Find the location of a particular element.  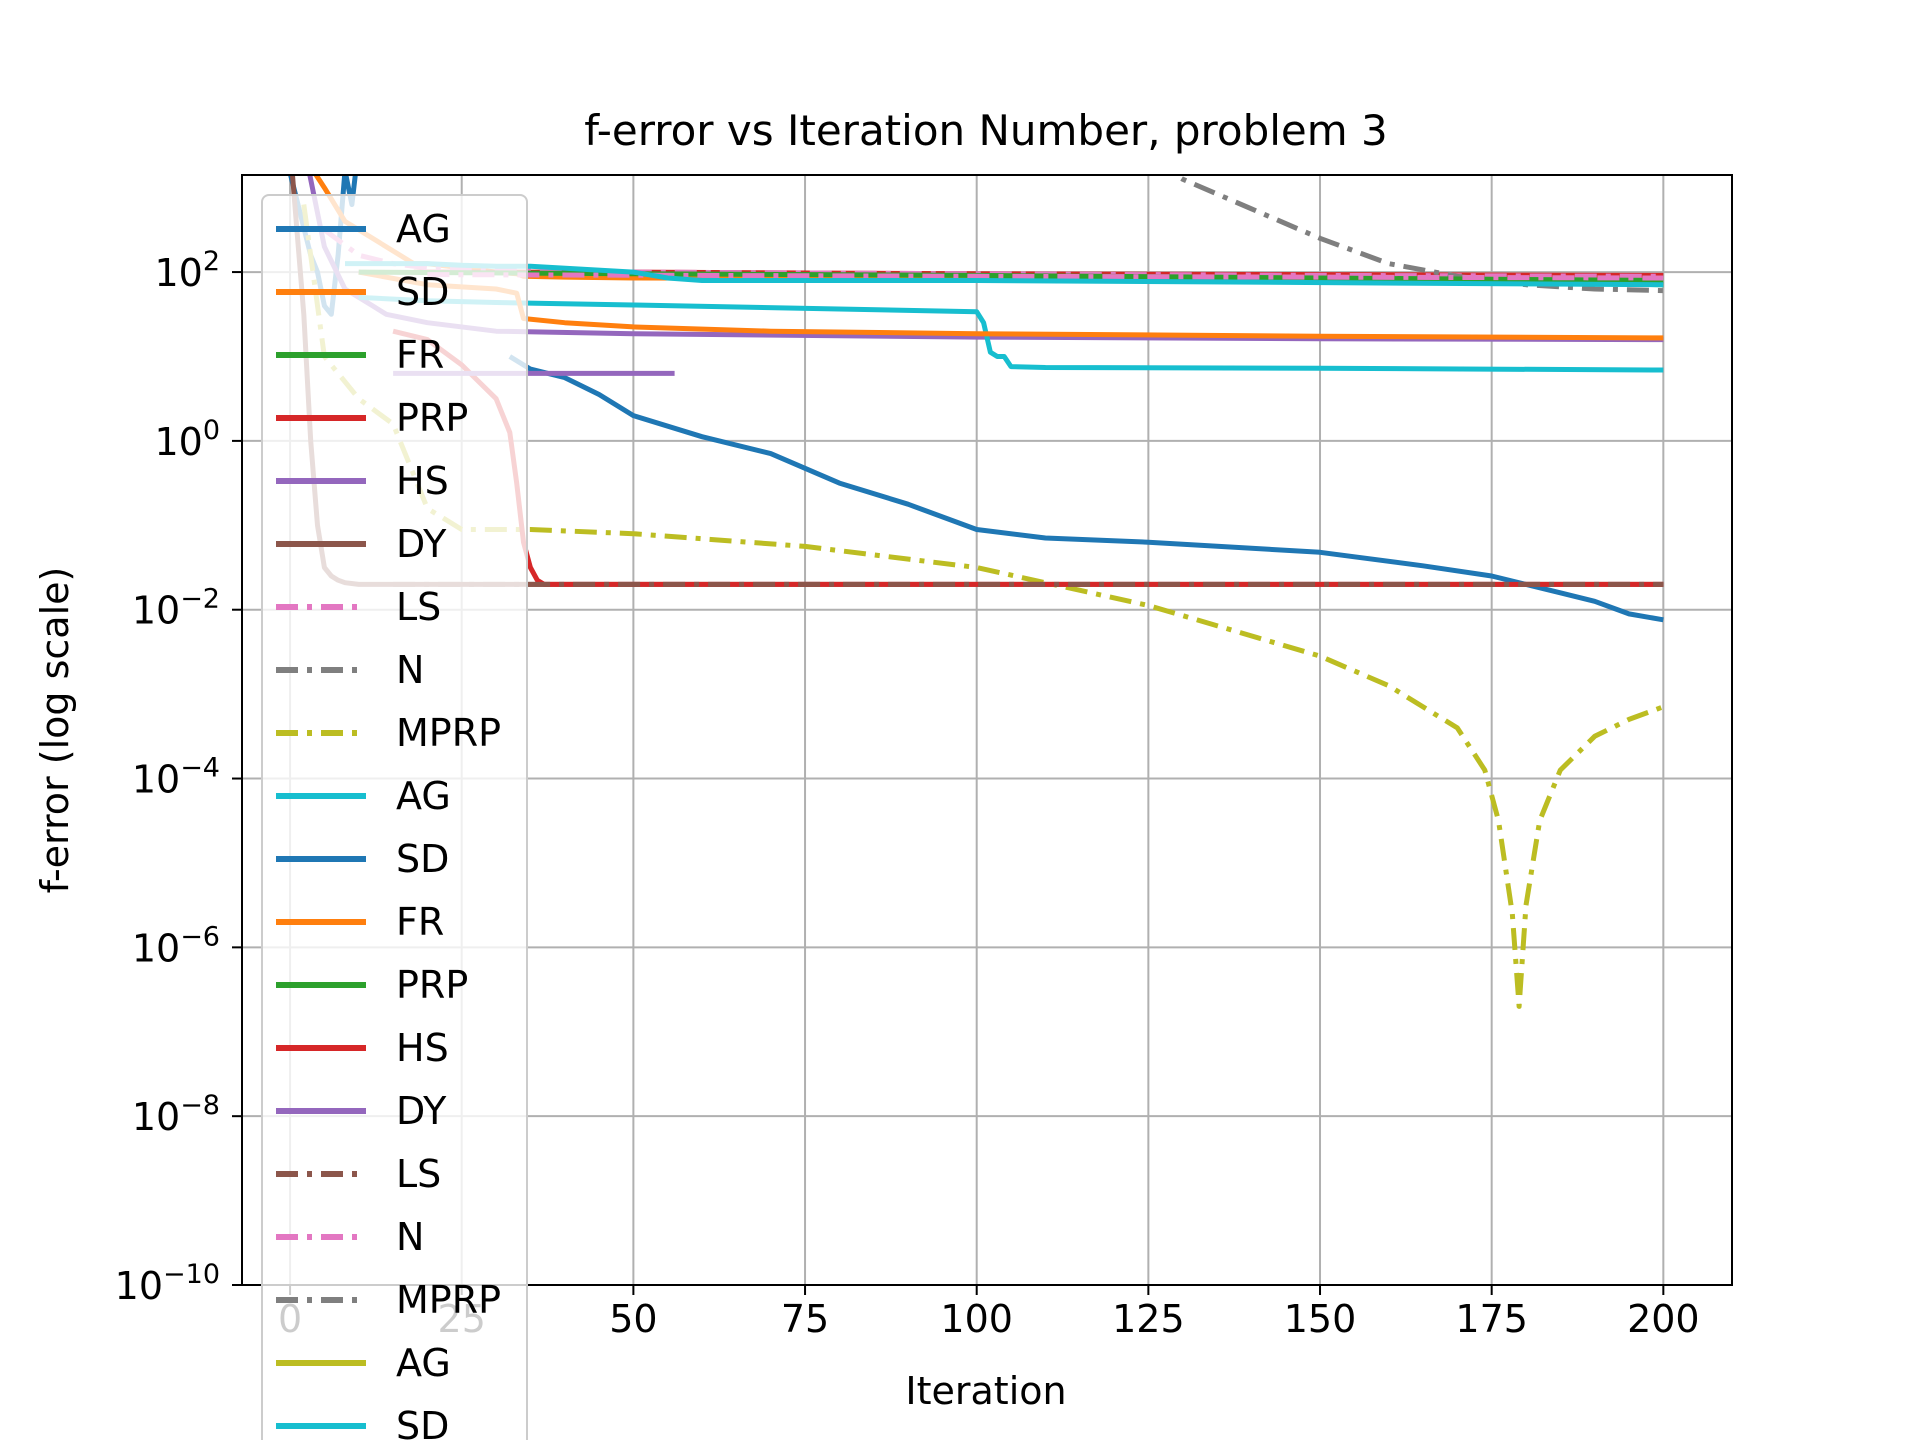

x-tick-label: 100 is located at coordinates (976, 1319).